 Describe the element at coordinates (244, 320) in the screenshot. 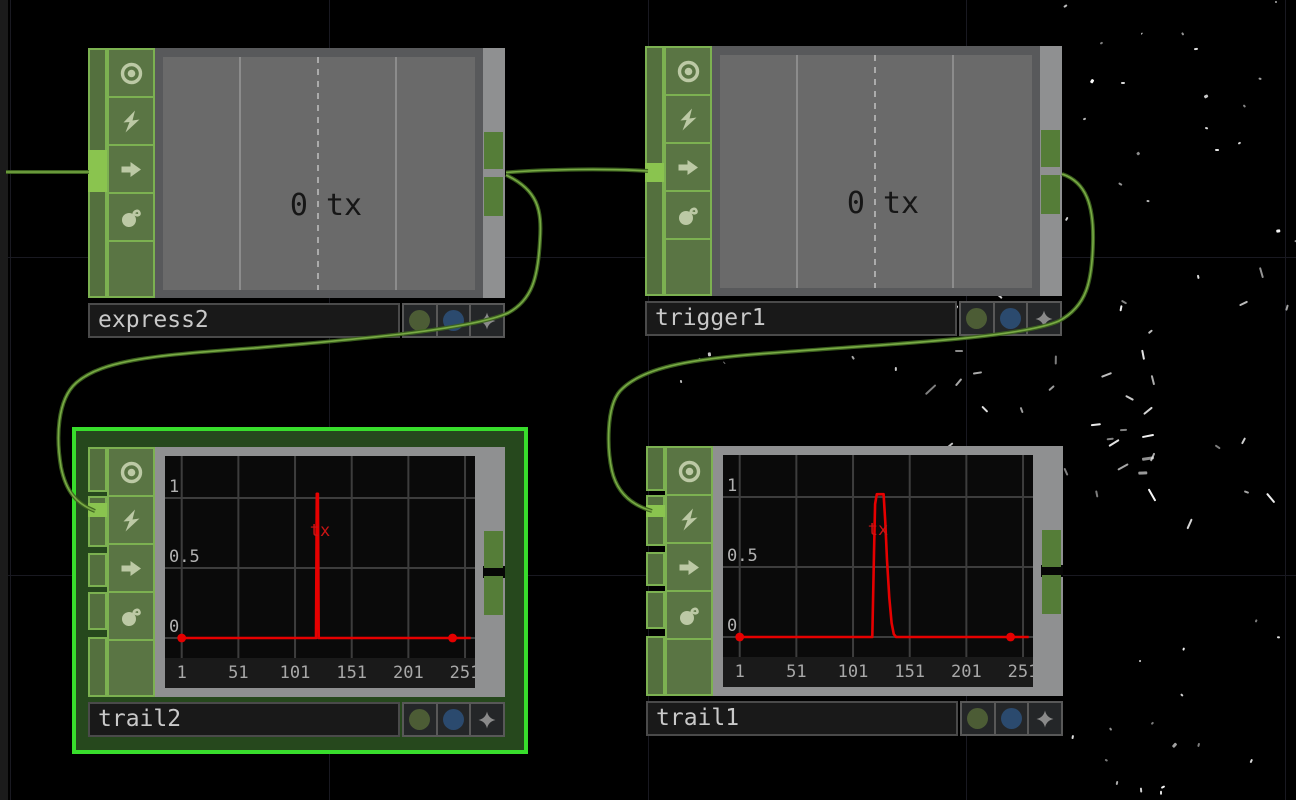

I see `node-name-field: express2` at that location.